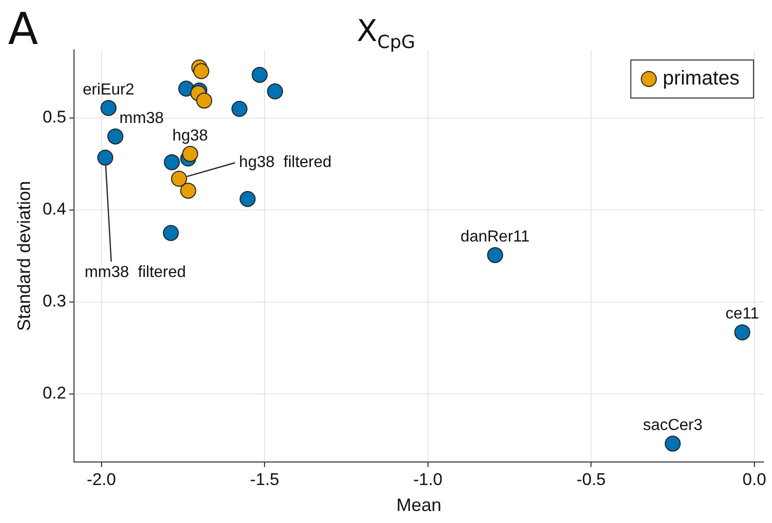  Describe the element at coordinates (672, 425) in the screenshot. I see `annotation: sacCer3` at that location.